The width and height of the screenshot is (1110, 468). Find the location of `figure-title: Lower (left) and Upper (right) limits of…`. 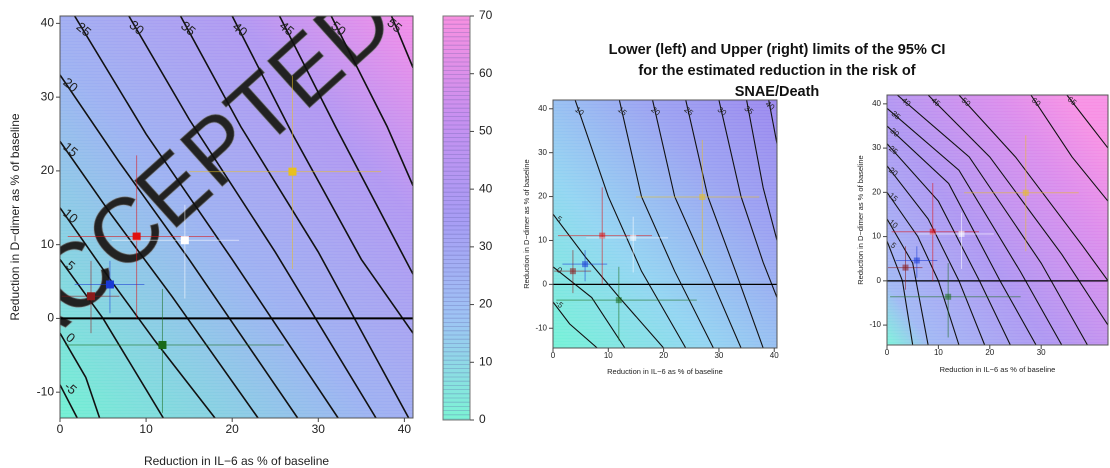

figure-title: Lower (left) and Upper (right) limits of… is located at coordinates (777, 71).